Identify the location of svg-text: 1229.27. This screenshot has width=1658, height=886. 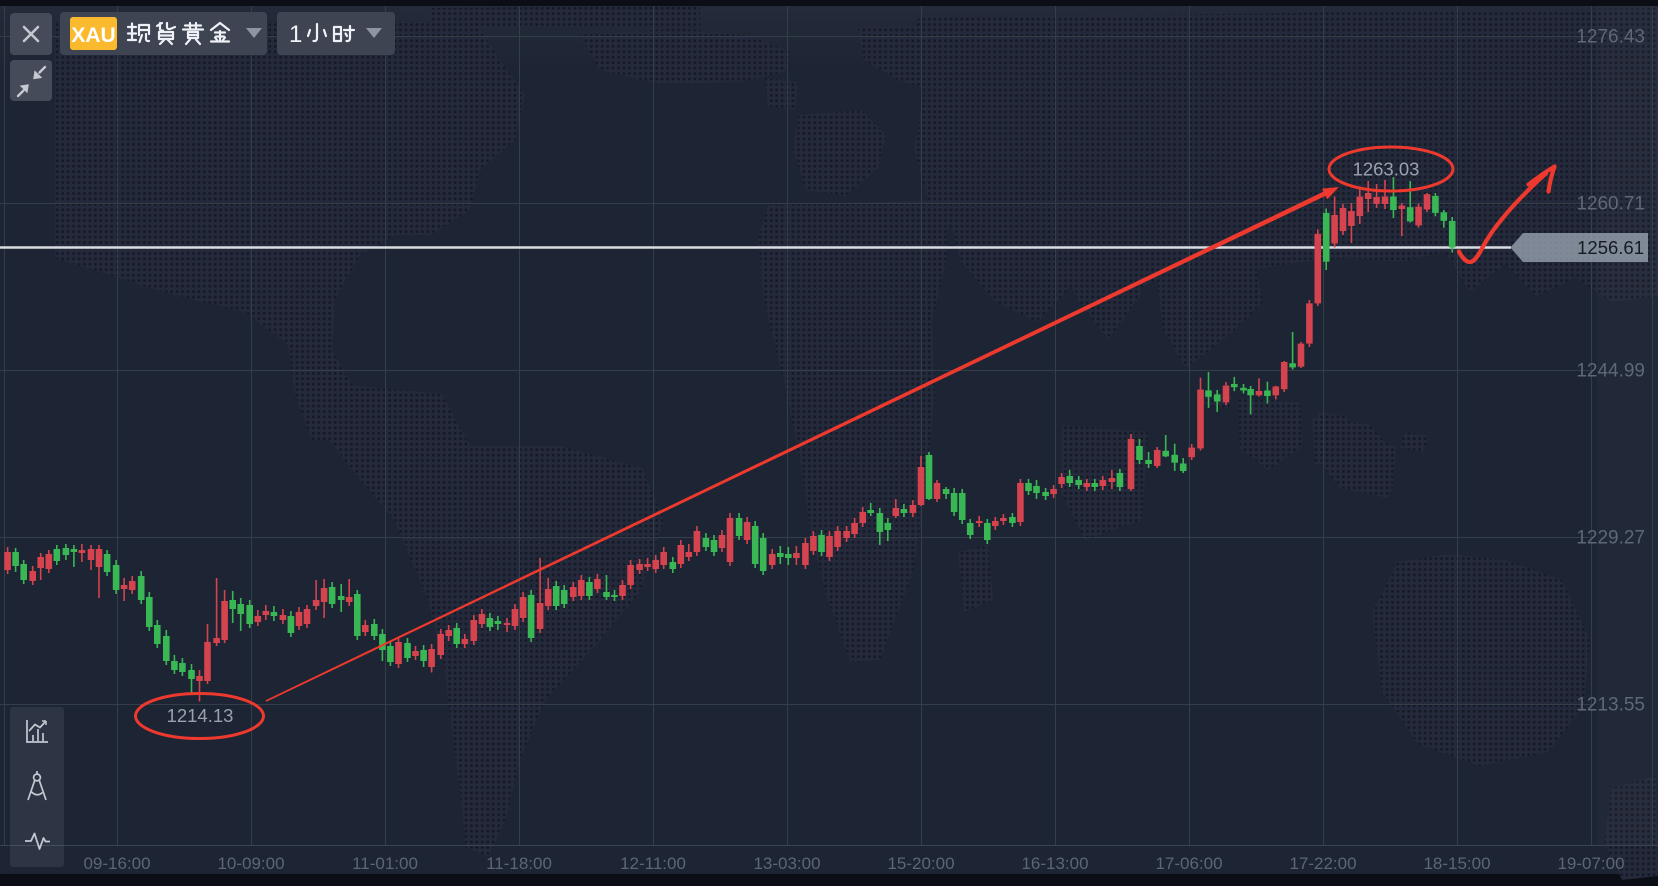
(1610, 538).